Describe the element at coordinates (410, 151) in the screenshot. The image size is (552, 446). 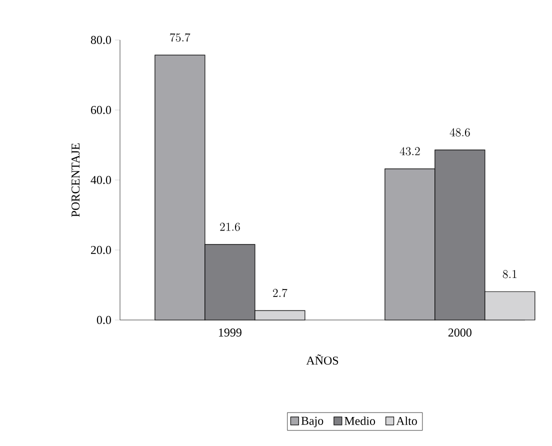
I see `data-label: 43.2` at that location.